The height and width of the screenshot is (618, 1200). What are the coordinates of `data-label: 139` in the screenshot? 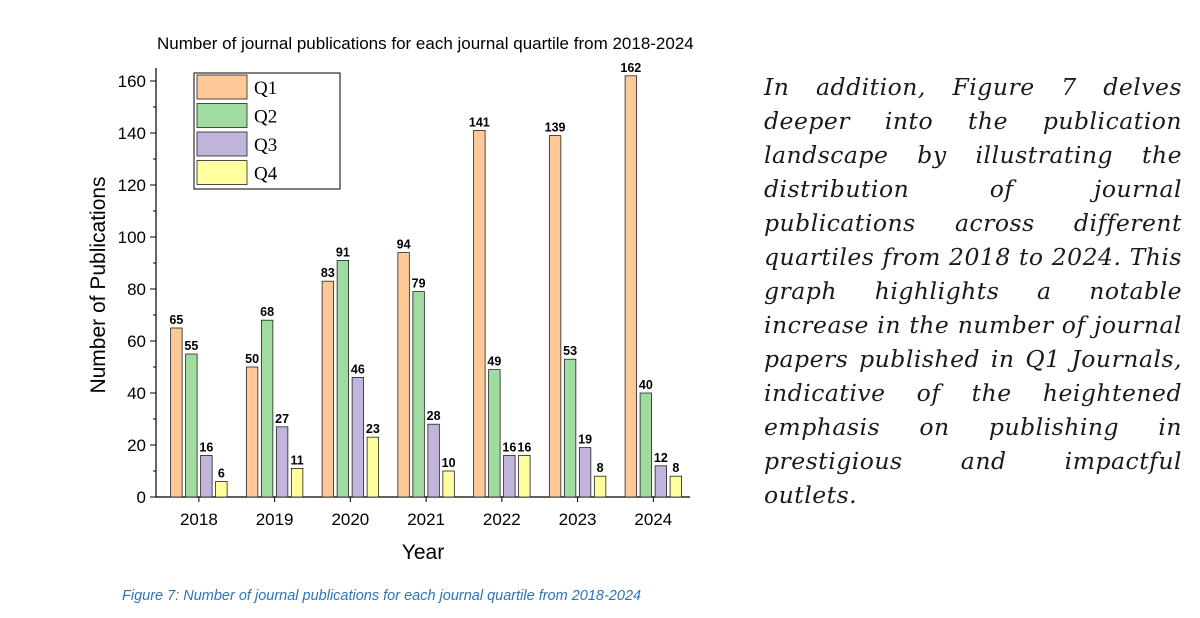 It's located at (555, 128).